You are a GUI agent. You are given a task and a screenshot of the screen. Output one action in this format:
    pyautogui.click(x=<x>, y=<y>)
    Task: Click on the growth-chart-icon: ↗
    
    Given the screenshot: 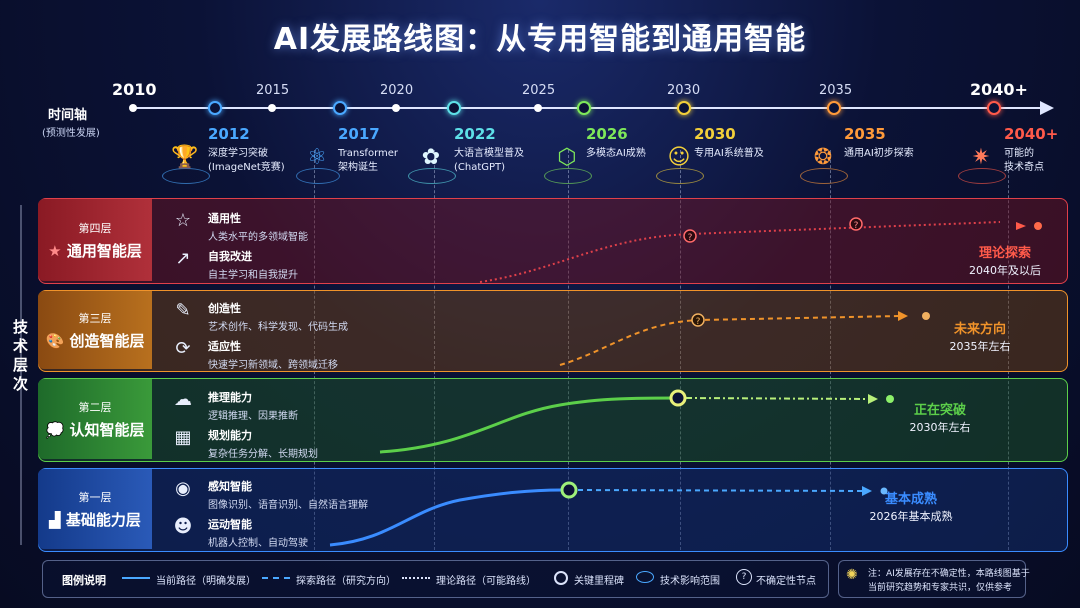 What is the action you would take?
    pyautogui.click(x=183, y=258)
    